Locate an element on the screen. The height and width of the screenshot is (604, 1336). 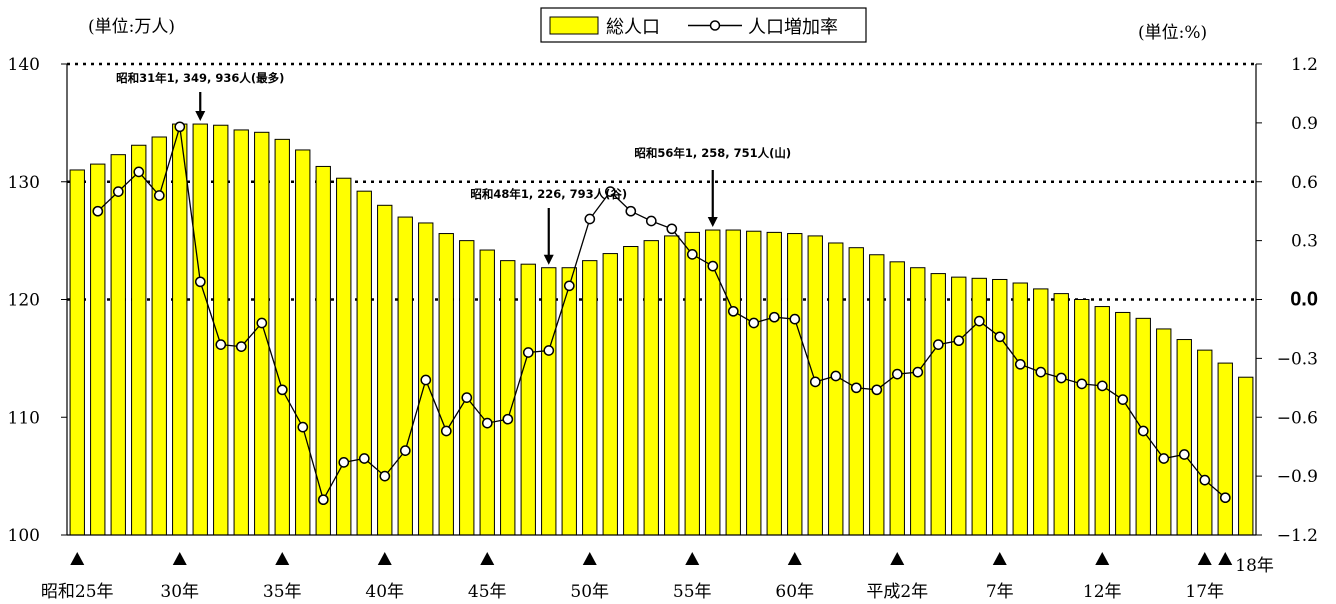
x-tick-label: 18年 is located at coordinates (1254, 566).